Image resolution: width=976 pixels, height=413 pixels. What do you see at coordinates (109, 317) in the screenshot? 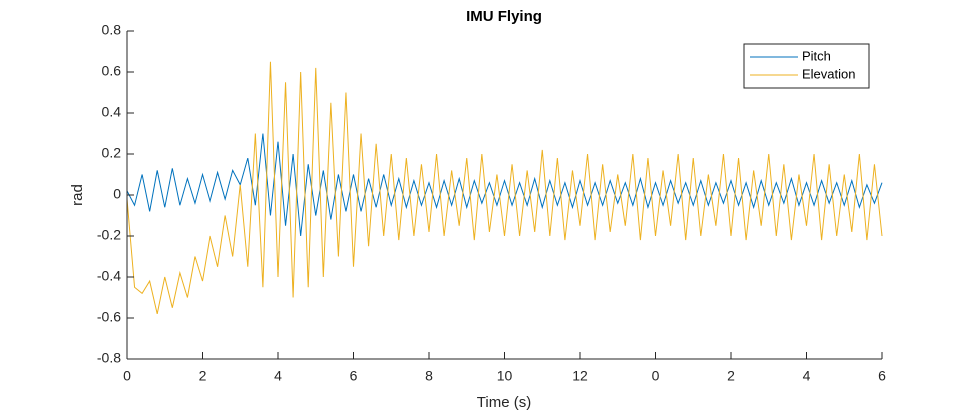
I see `y-tick-label: -0.6` at bounding box center [109, 317].